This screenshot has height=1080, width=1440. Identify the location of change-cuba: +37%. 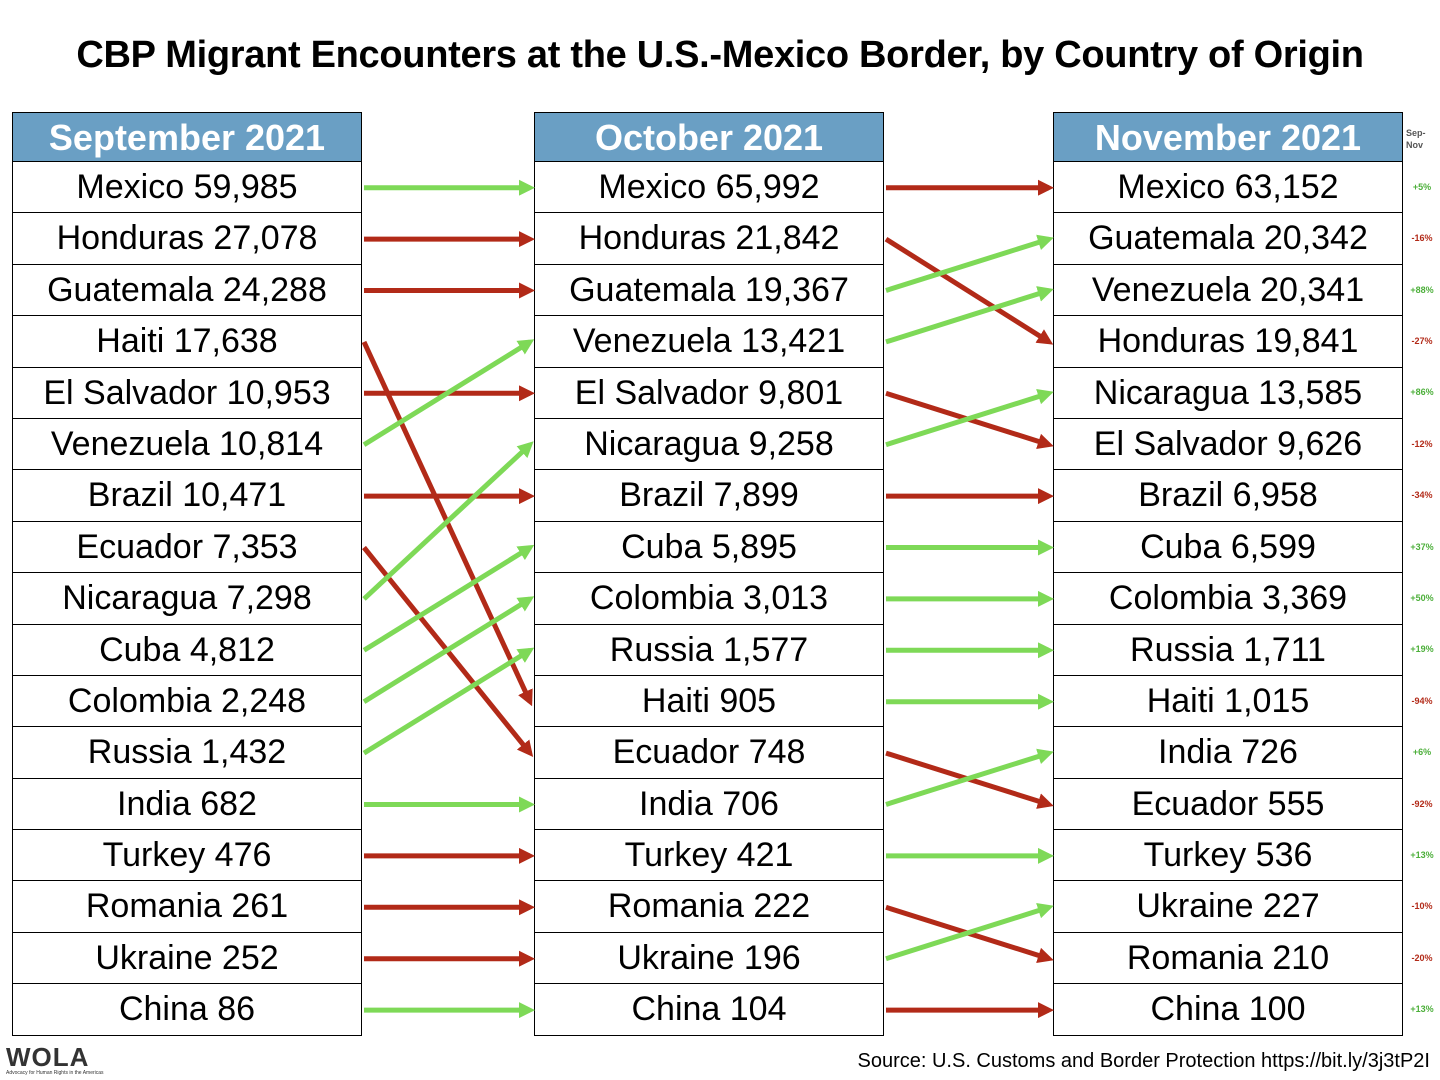
(1422, 546).